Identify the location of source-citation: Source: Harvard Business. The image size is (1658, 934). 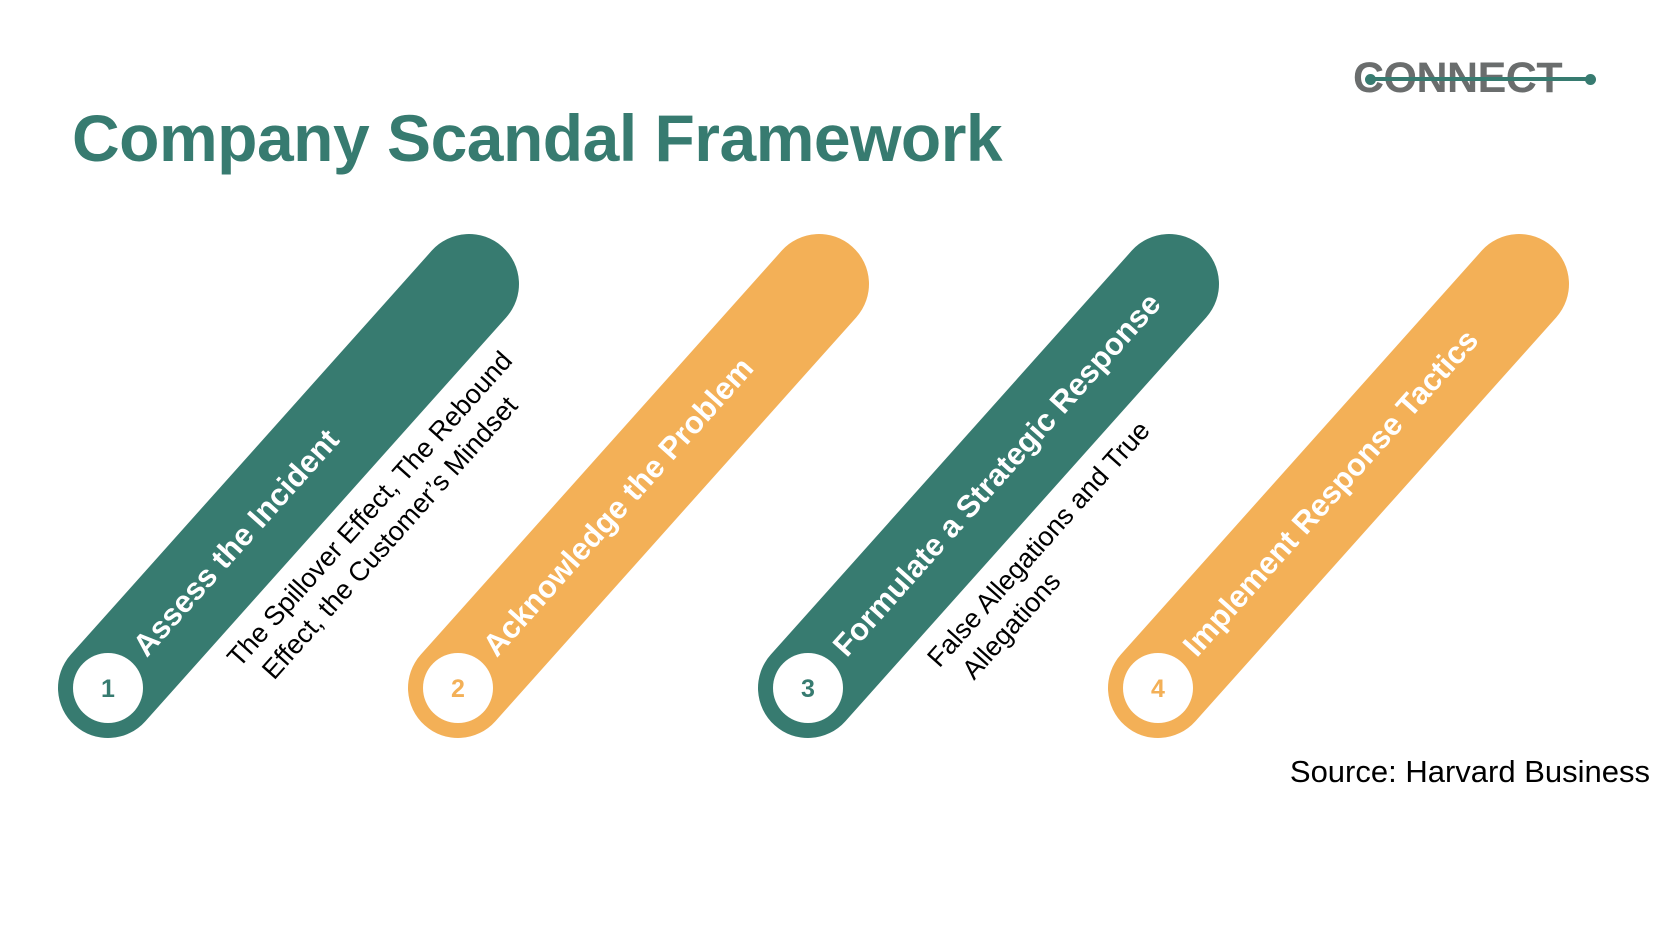
(1469, 771).